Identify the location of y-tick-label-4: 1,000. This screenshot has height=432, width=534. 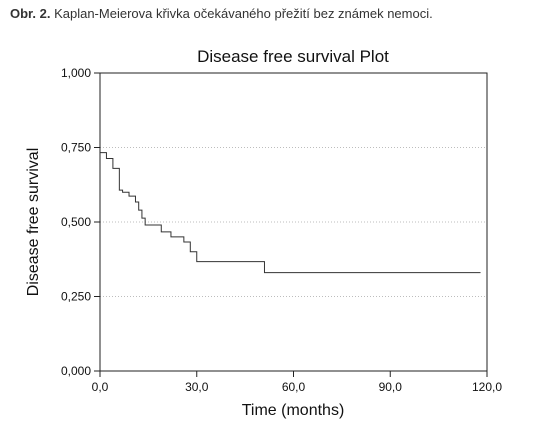
(76, 73).